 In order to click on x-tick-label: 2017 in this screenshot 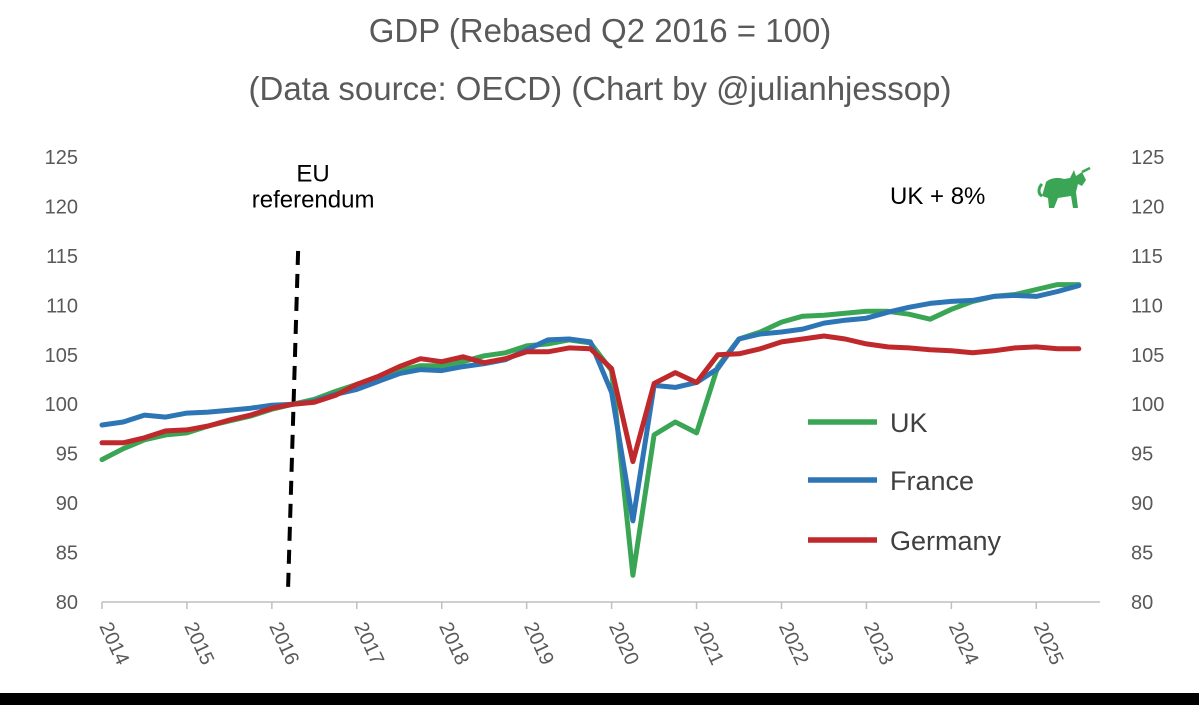, I will do `click(368, 644)`.